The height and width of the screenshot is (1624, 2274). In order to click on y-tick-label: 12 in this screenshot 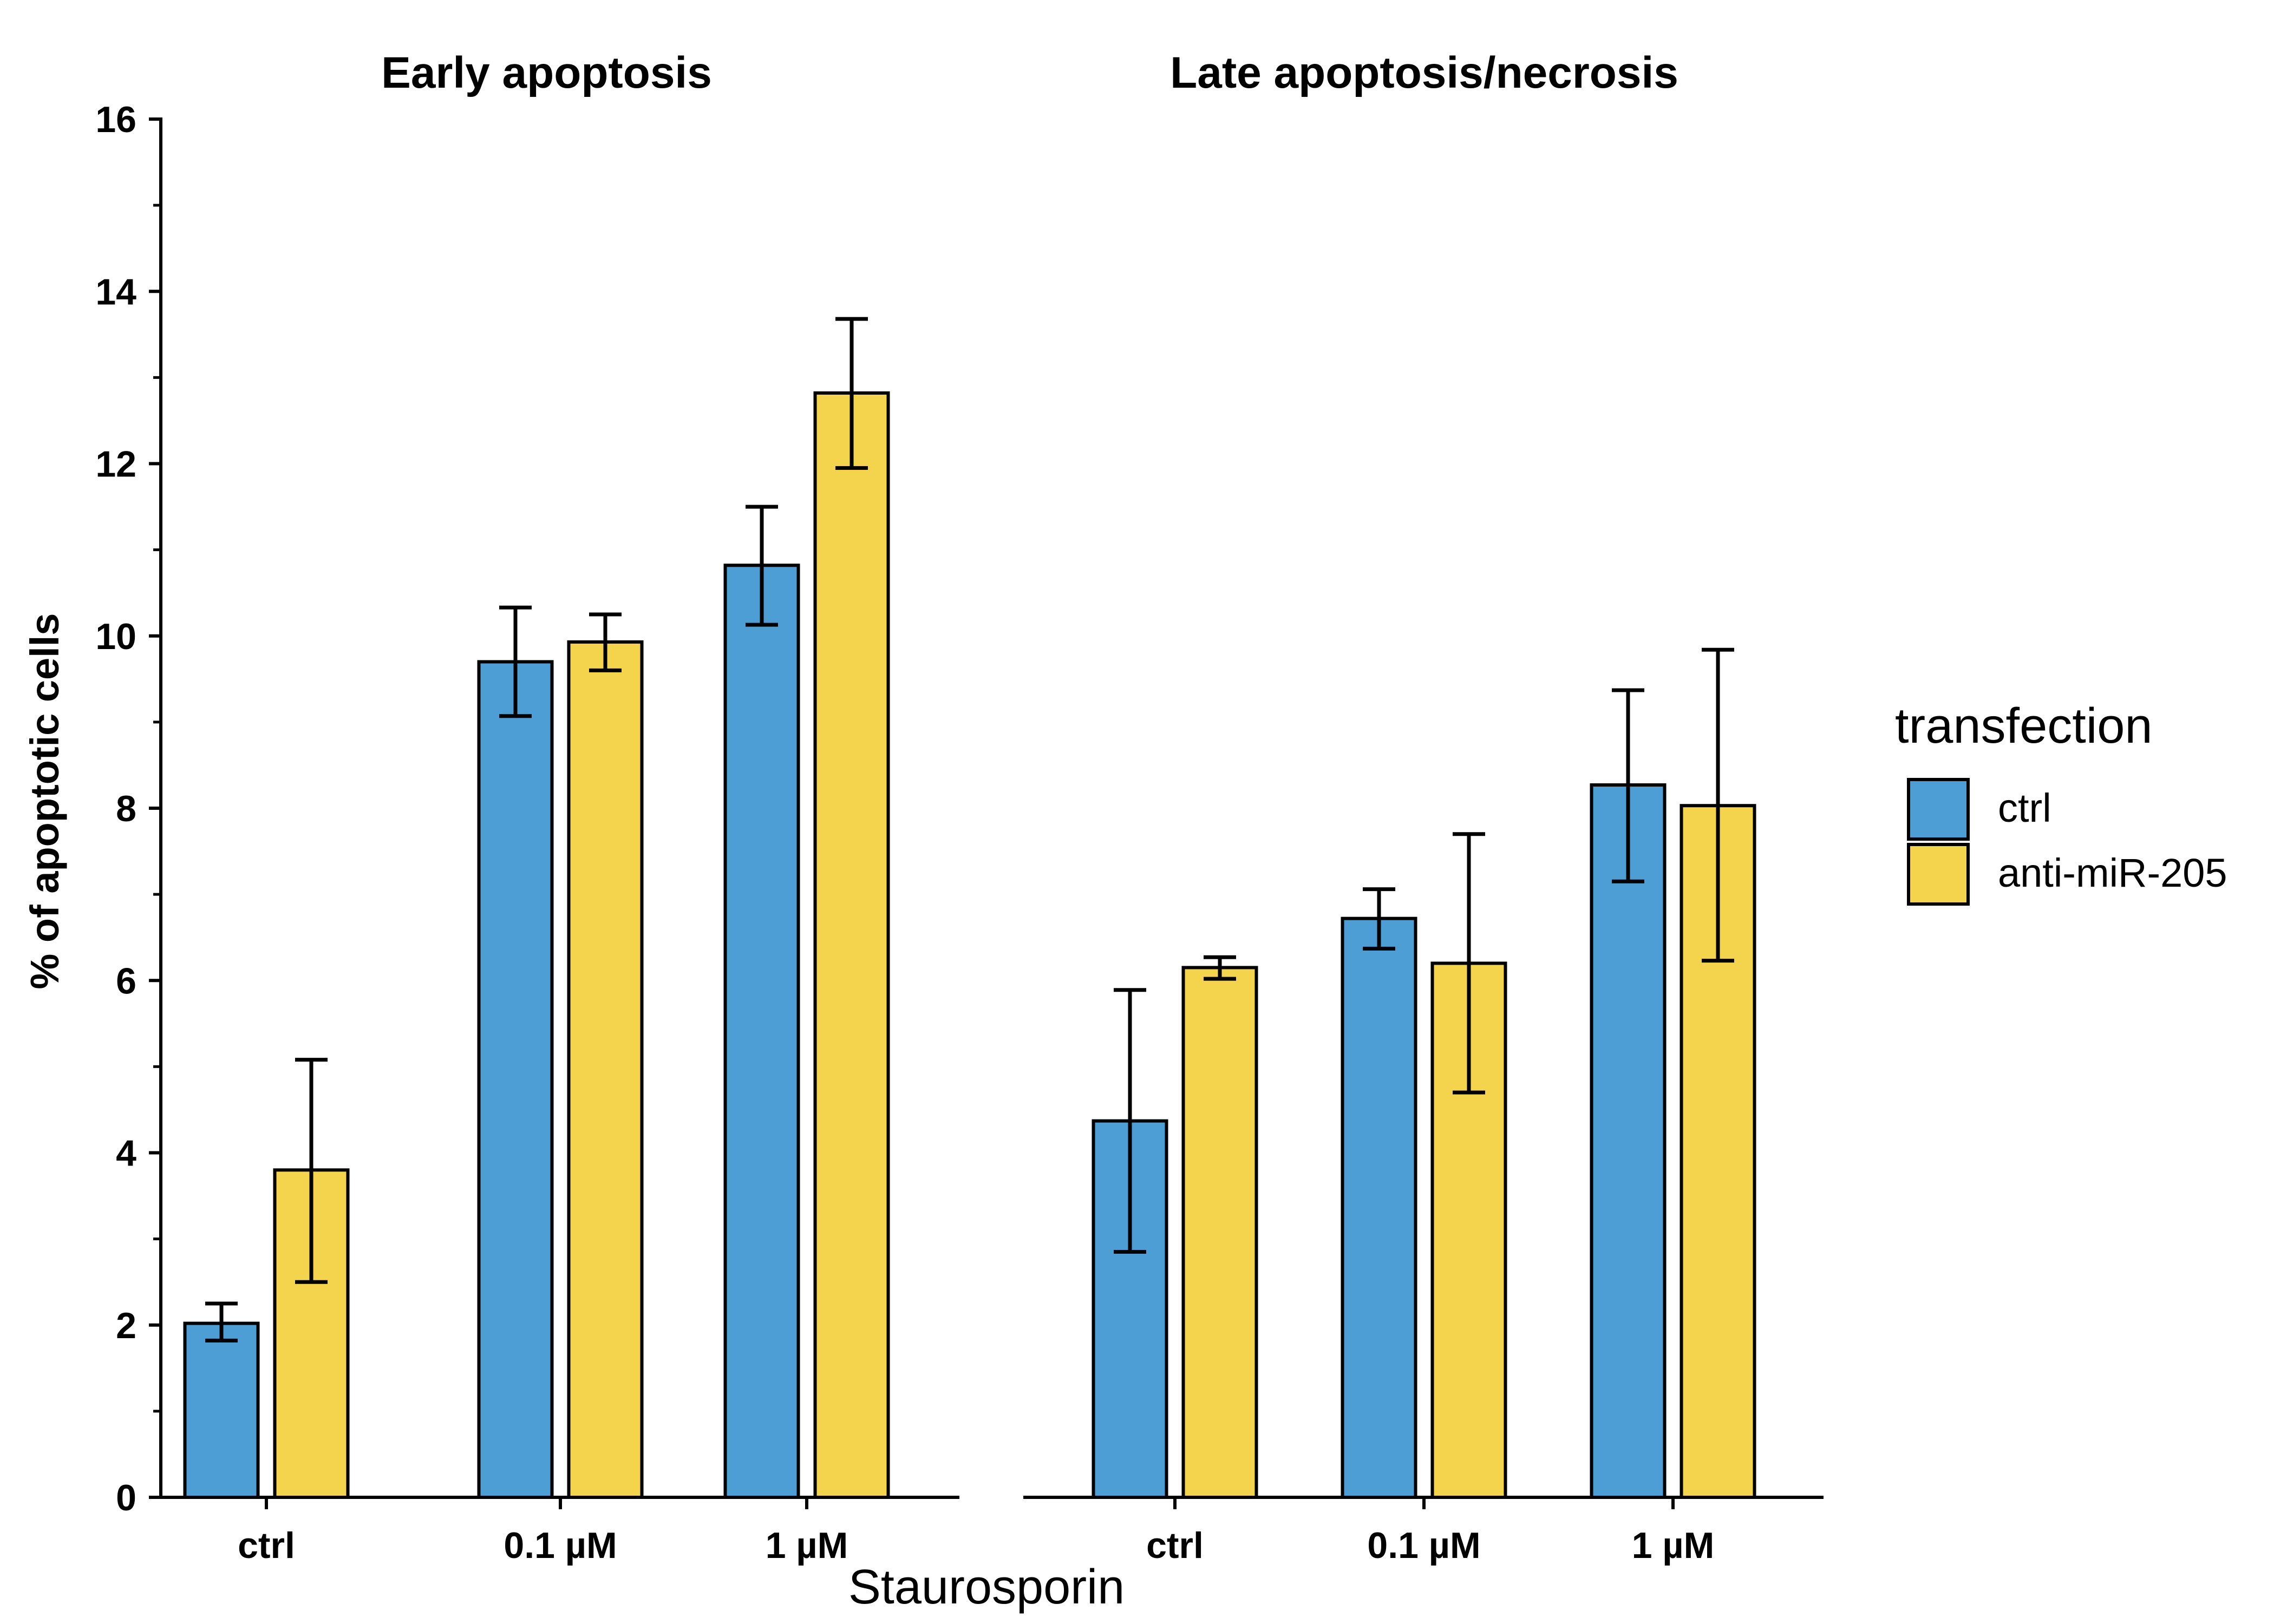, I will do `click(116, 464)`.